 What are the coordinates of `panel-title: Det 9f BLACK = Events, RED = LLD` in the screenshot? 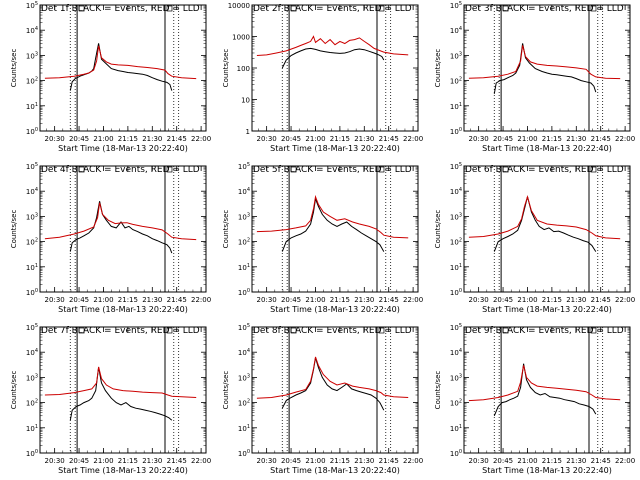 It's located at (544, 331).